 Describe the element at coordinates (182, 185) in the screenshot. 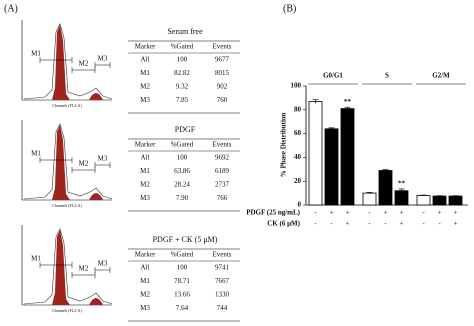

I see `table-cell: 28.24` at that location.